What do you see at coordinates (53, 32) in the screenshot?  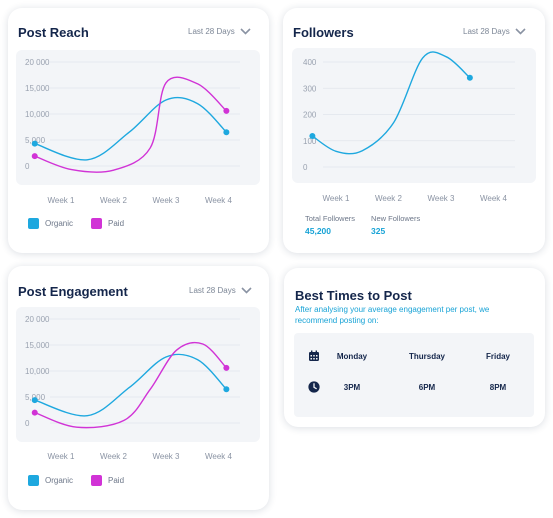 I see `post-reach-title: Post Reach` at bounding box center [53, 32].